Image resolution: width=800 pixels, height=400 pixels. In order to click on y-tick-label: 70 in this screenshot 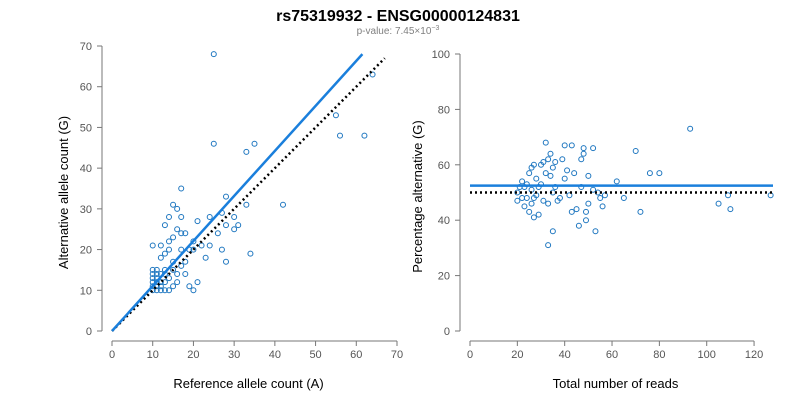, I will do `click(86, 47)`.